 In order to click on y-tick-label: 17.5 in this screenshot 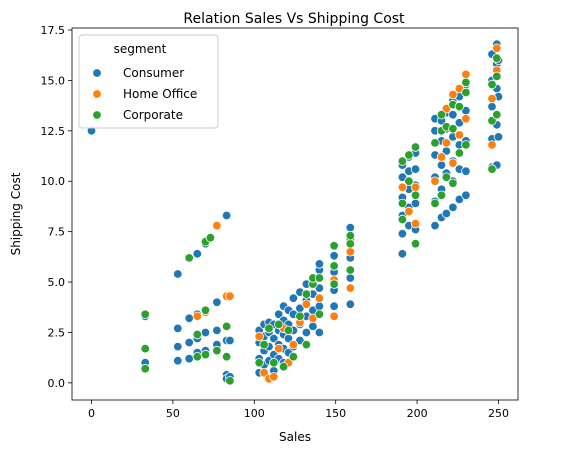, I will do `click(53, 30)`.